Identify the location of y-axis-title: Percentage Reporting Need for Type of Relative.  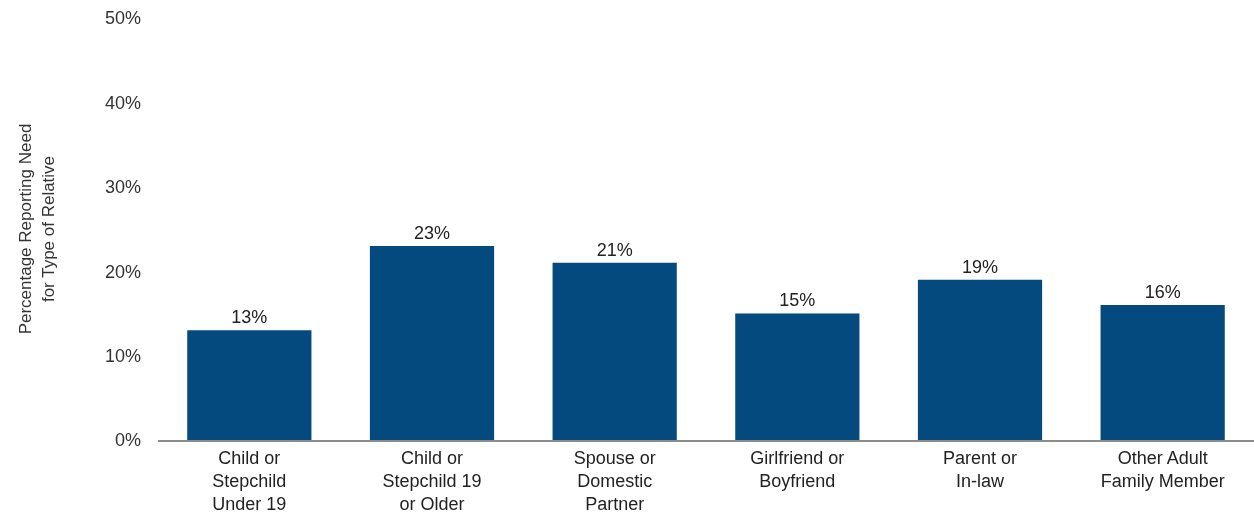
(37, 229).